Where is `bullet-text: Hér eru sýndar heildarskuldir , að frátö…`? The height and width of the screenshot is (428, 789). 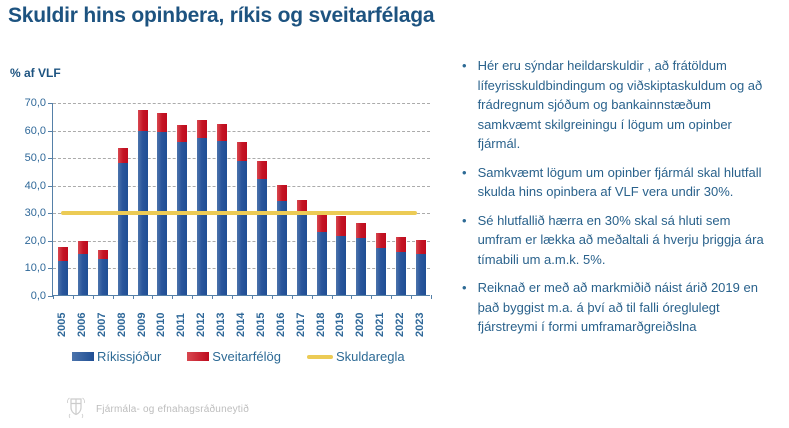
bullet-text: Hér eru sýndar heildarskuldir , að frátö… is located at coordinates (620, 104).